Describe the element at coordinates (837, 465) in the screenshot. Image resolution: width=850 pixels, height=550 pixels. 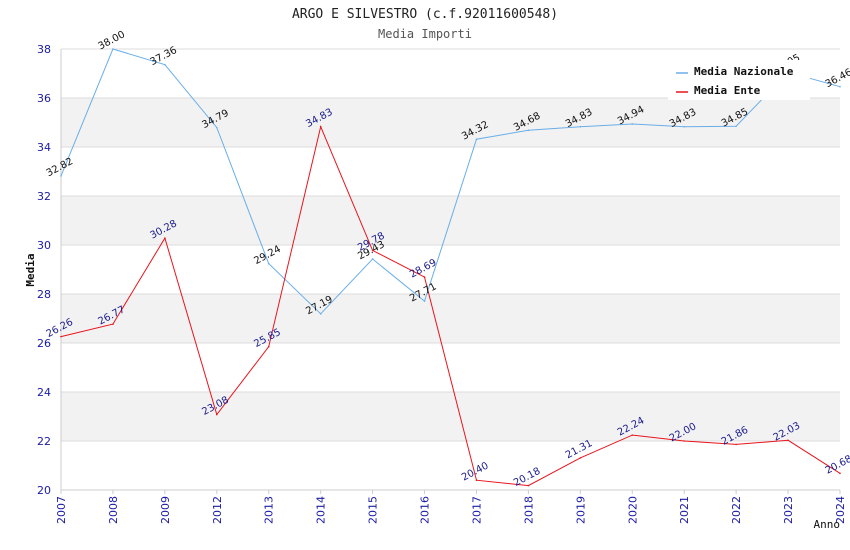
I see `data-label-ente: 20.68` at that location.